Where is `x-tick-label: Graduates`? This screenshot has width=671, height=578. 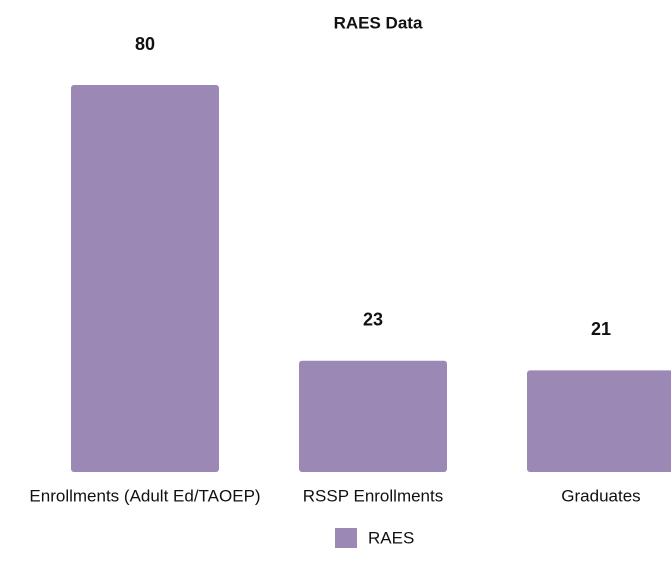 x-tick-label: Graduates is located at coordinates (600, 495).